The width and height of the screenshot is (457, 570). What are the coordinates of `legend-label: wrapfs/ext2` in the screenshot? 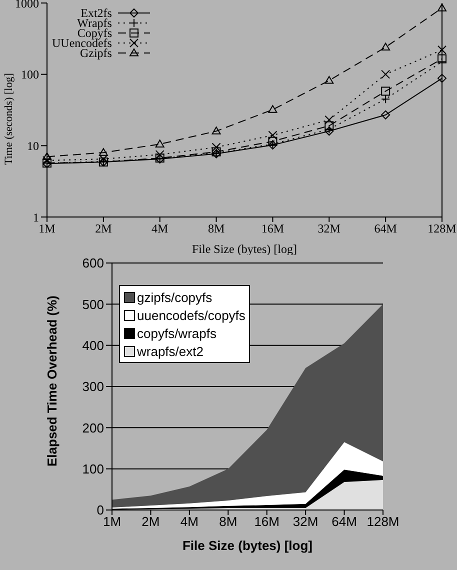 It's located at (170, 351).